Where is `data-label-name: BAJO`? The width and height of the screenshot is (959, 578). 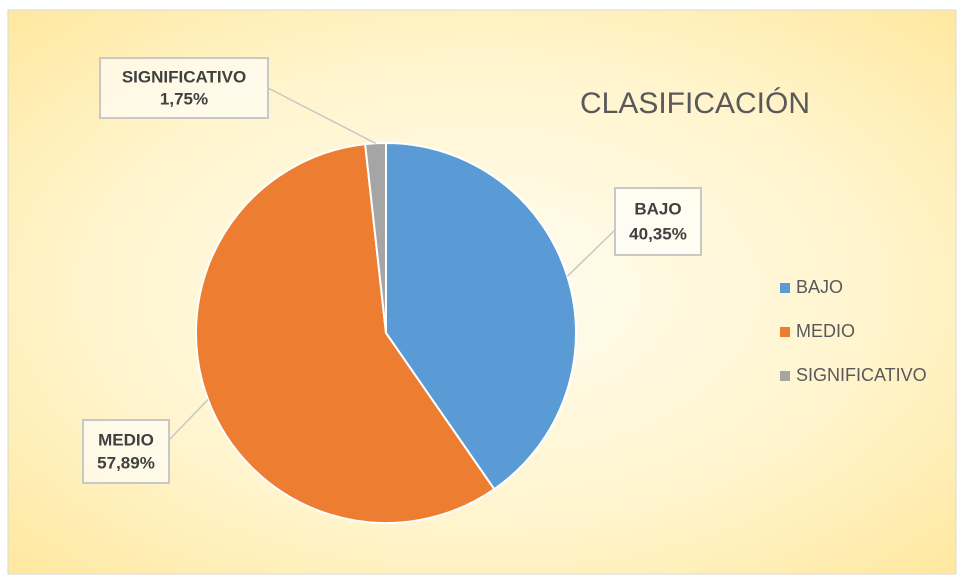
data-label-name: BAJO is located at coordinates (657, 209).